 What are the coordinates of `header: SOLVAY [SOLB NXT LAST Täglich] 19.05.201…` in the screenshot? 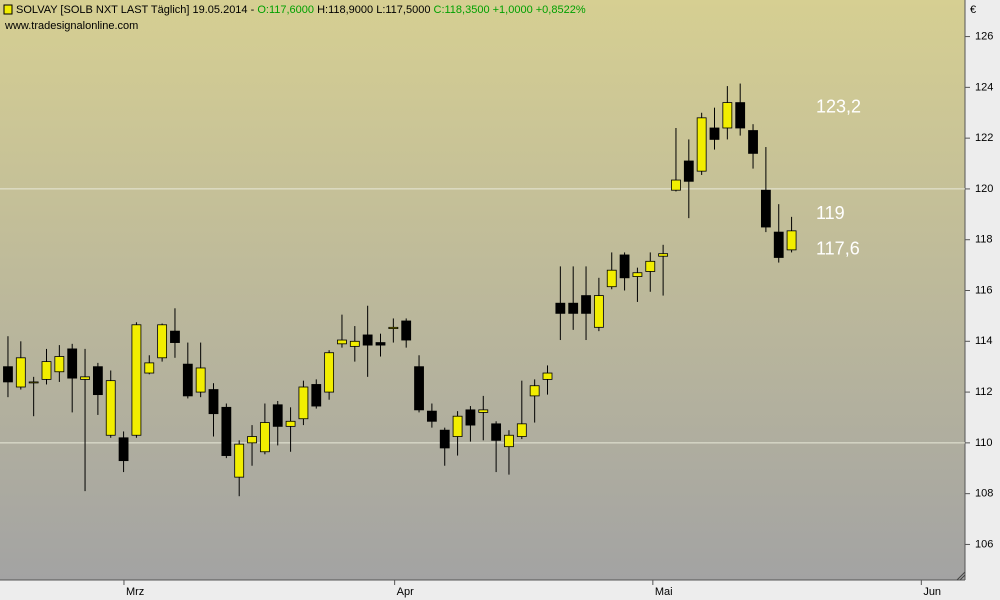 It's located at (301, 10).